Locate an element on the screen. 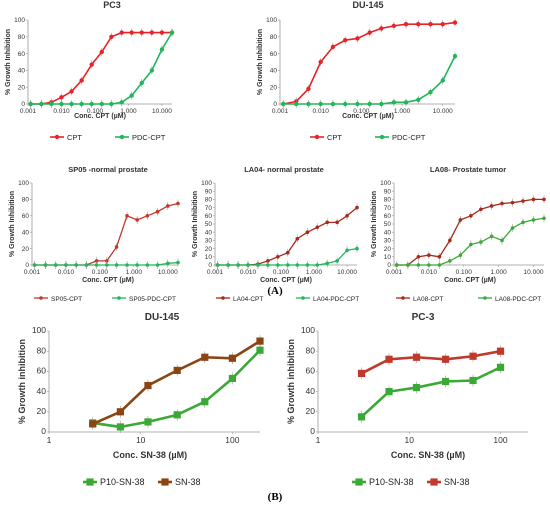  x-tick-label: 0.100 is located at coordinates (361, 111).